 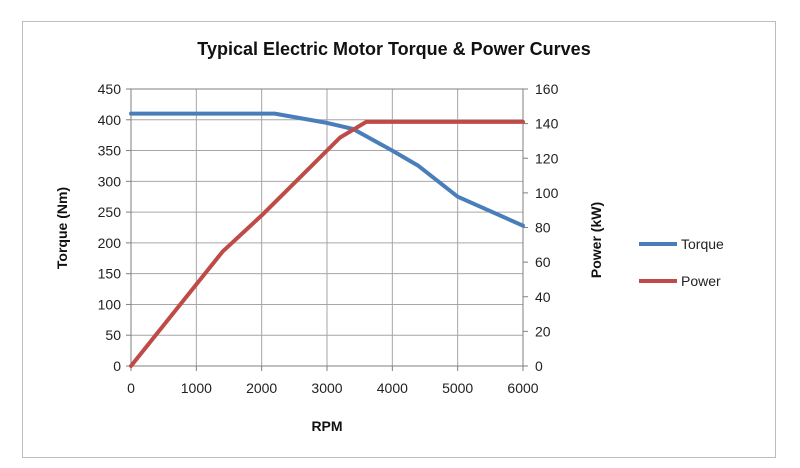 I want to click on y-tick-label: 450, so click(x=110, y=89).